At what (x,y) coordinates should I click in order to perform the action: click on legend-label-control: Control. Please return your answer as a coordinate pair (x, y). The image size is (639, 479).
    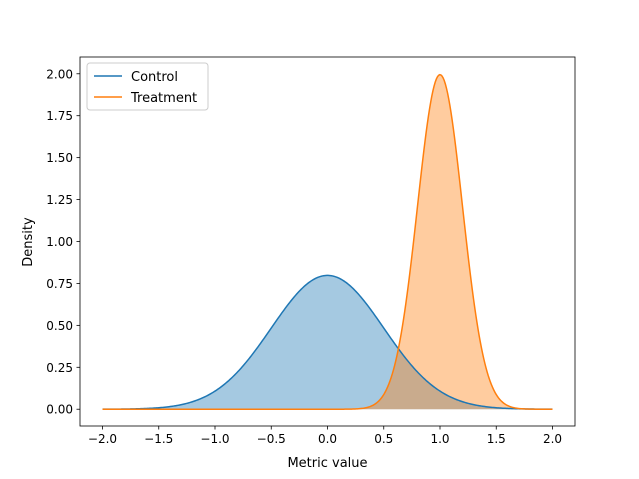
    Looking at the image, I should click on (154, 77).